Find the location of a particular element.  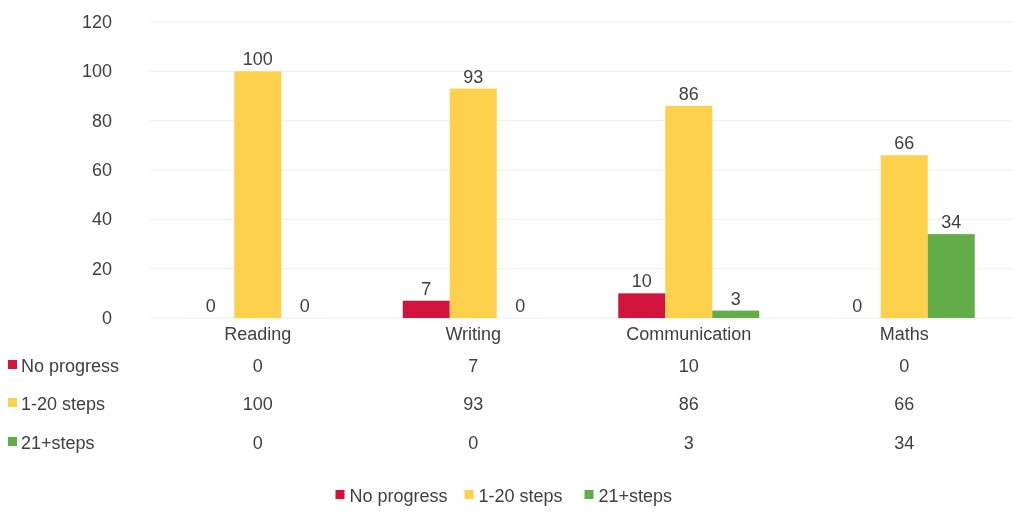

x-tick-label: Reading is located at coordinates (258, 334).